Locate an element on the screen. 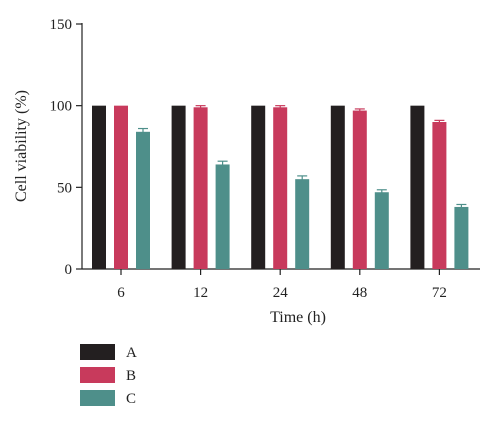 The width and height of the screenshot is (500, 423). legend: ABC is located at coordinates (108, 375).